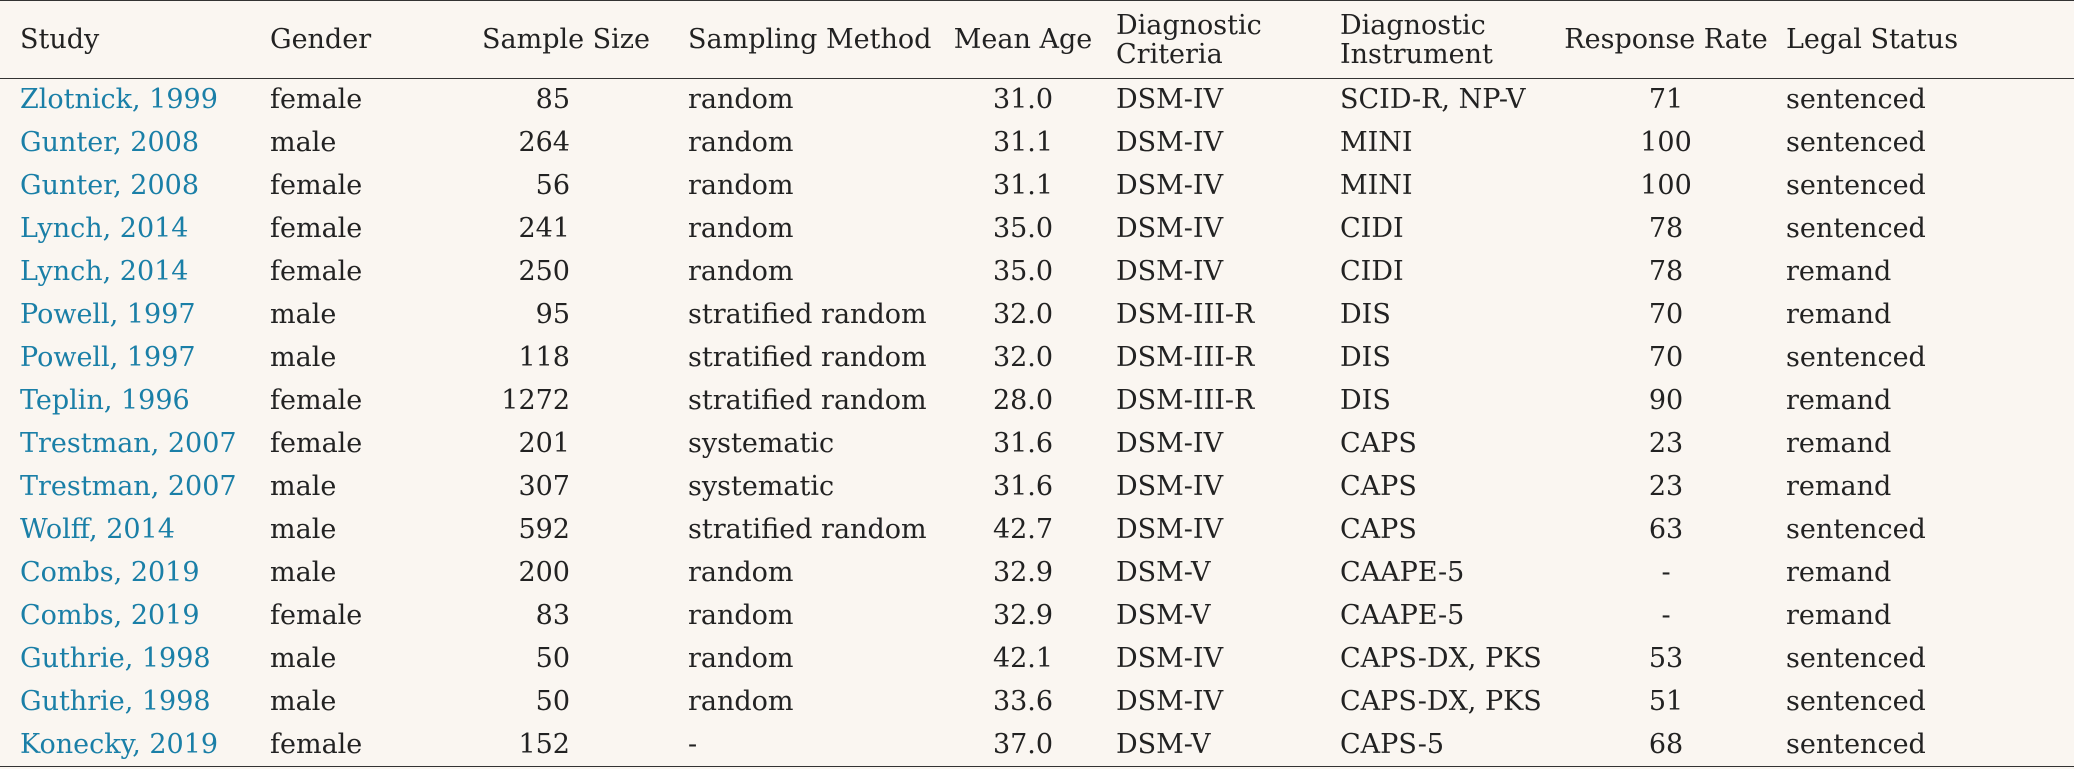  What do you see at coordinates (1023, 443) in the screenshot?
I see `cell-mean-age: 31.6` at bounding box center [1023, 443].